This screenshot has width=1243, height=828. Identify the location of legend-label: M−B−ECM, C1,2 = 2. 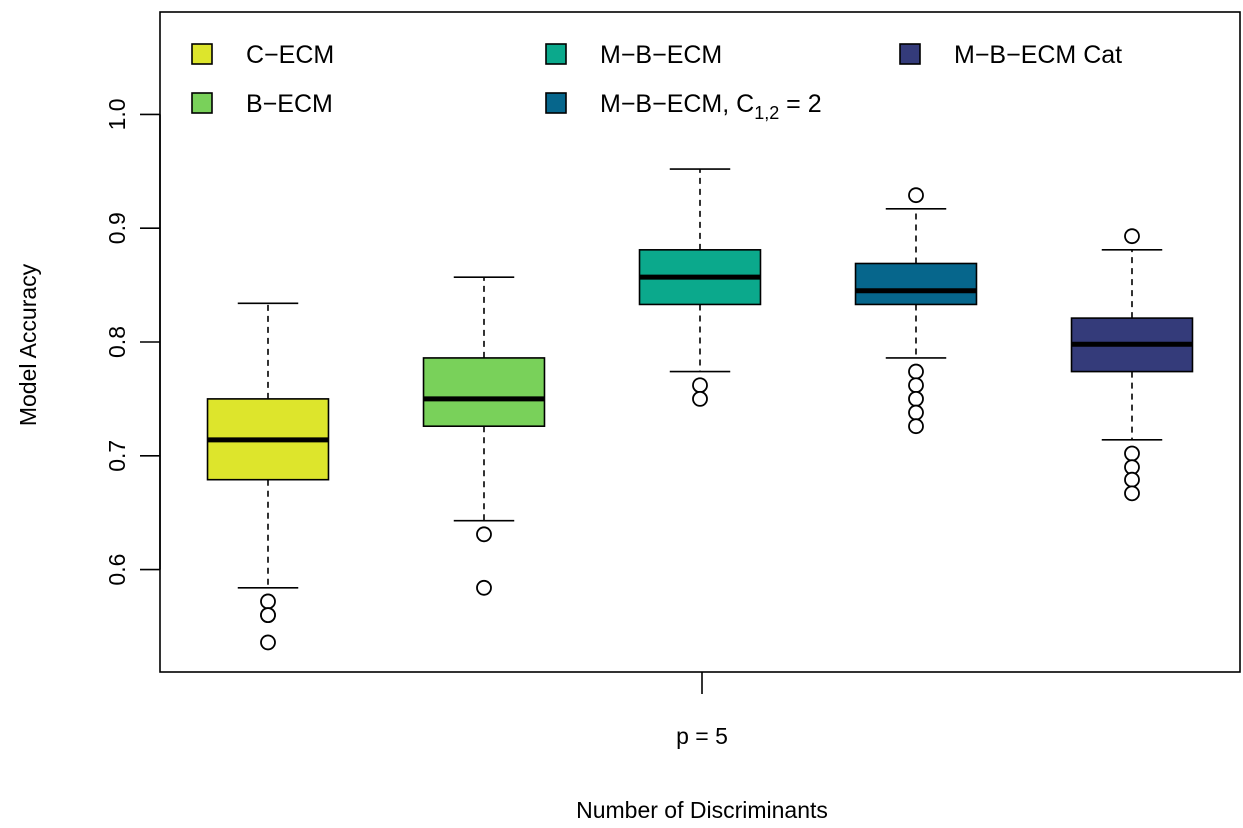
(711, 106).